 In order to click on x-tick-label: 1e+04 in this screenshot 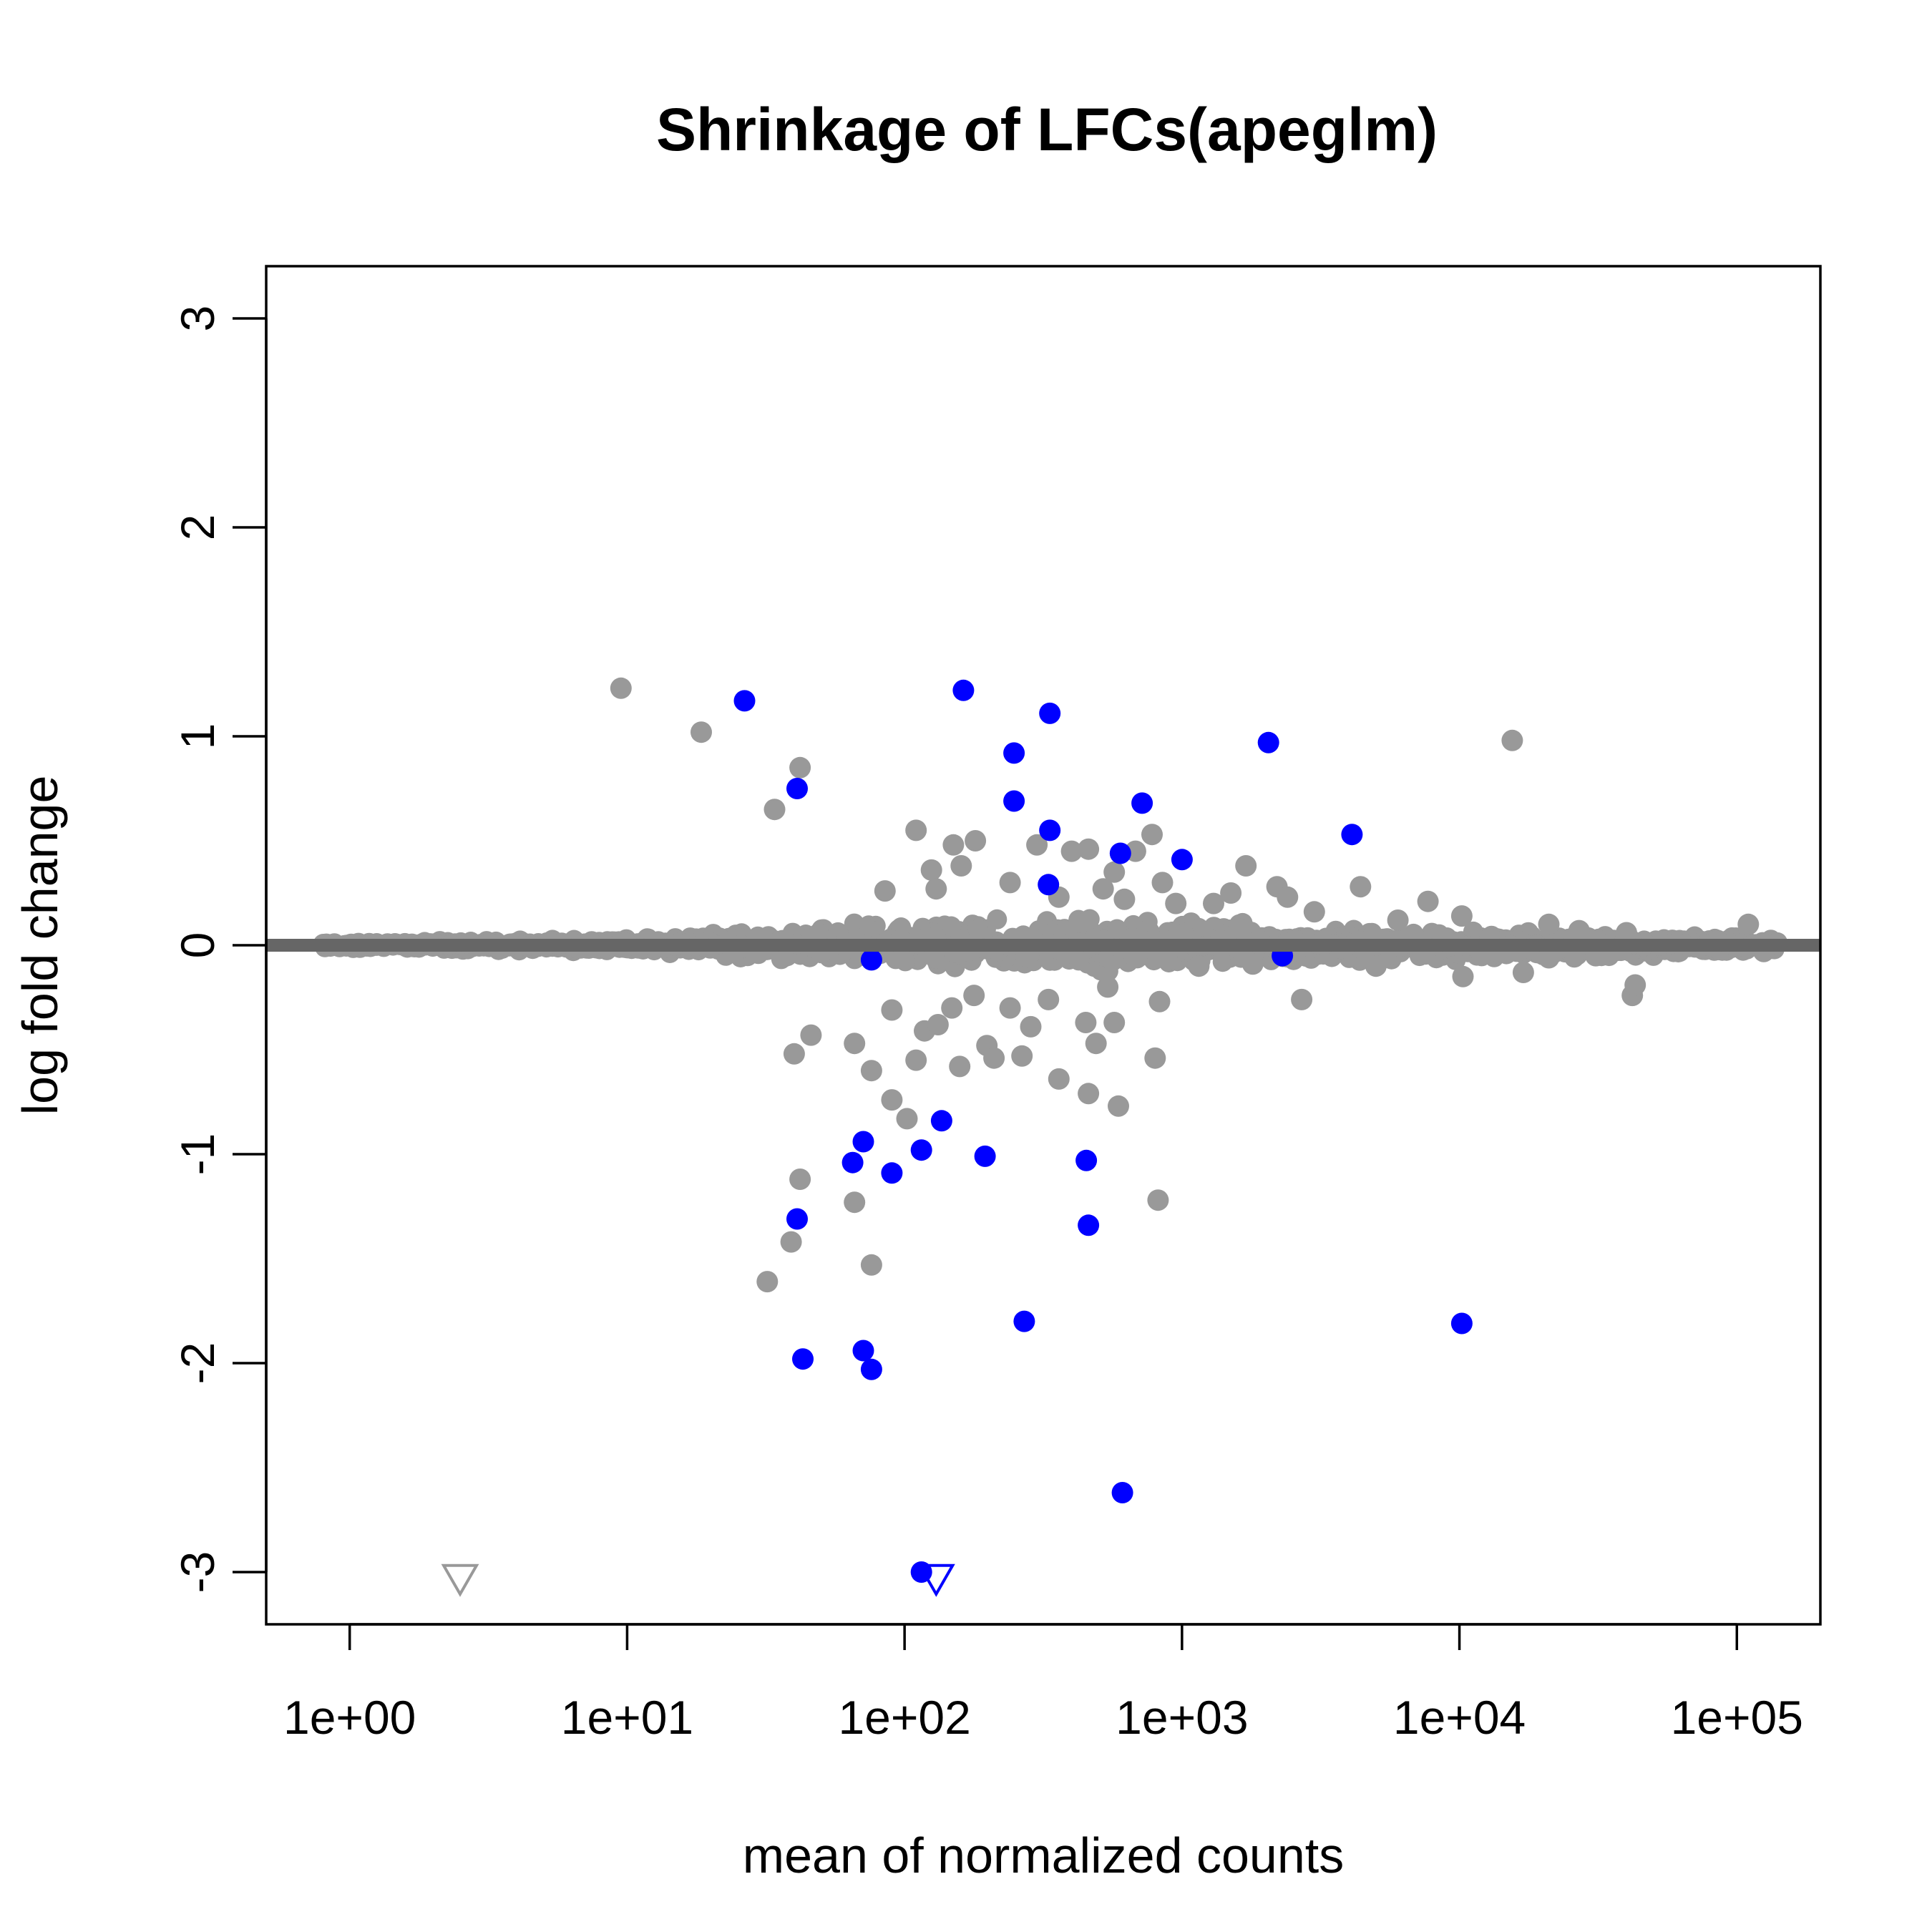, I will do `click(1459, 1717)`.